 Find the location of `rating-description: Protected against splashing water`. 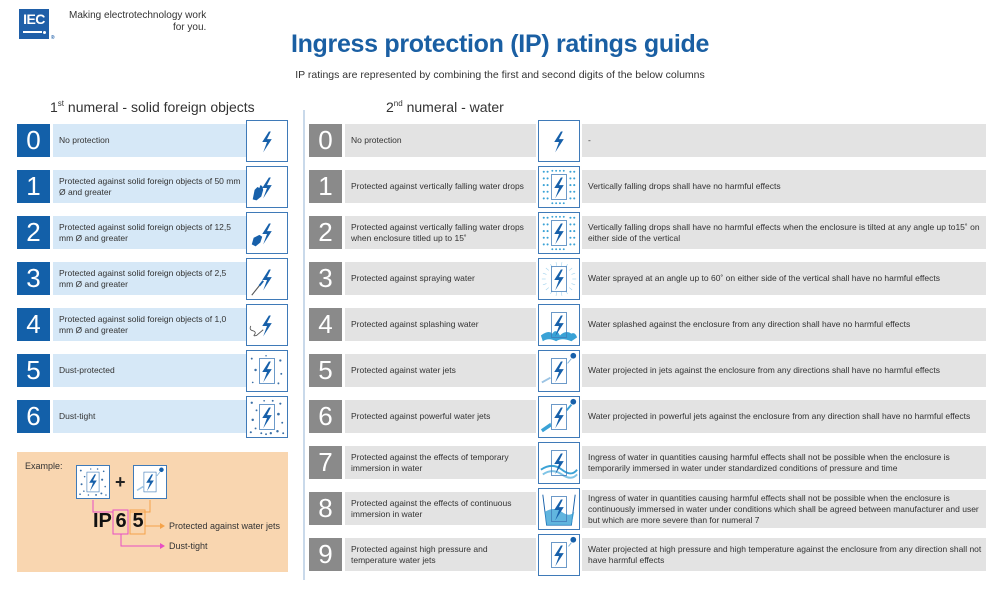

rating-description: Protected against splashing water is located at coordinates (415, 324).